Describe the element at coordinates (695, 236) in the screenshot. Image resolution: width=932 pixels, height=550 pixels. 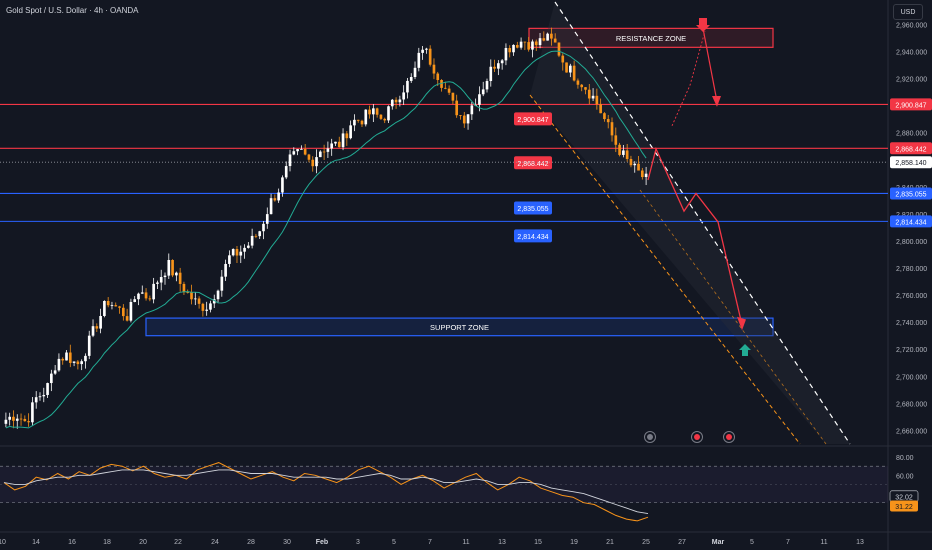
I see `projection-path` at that location.